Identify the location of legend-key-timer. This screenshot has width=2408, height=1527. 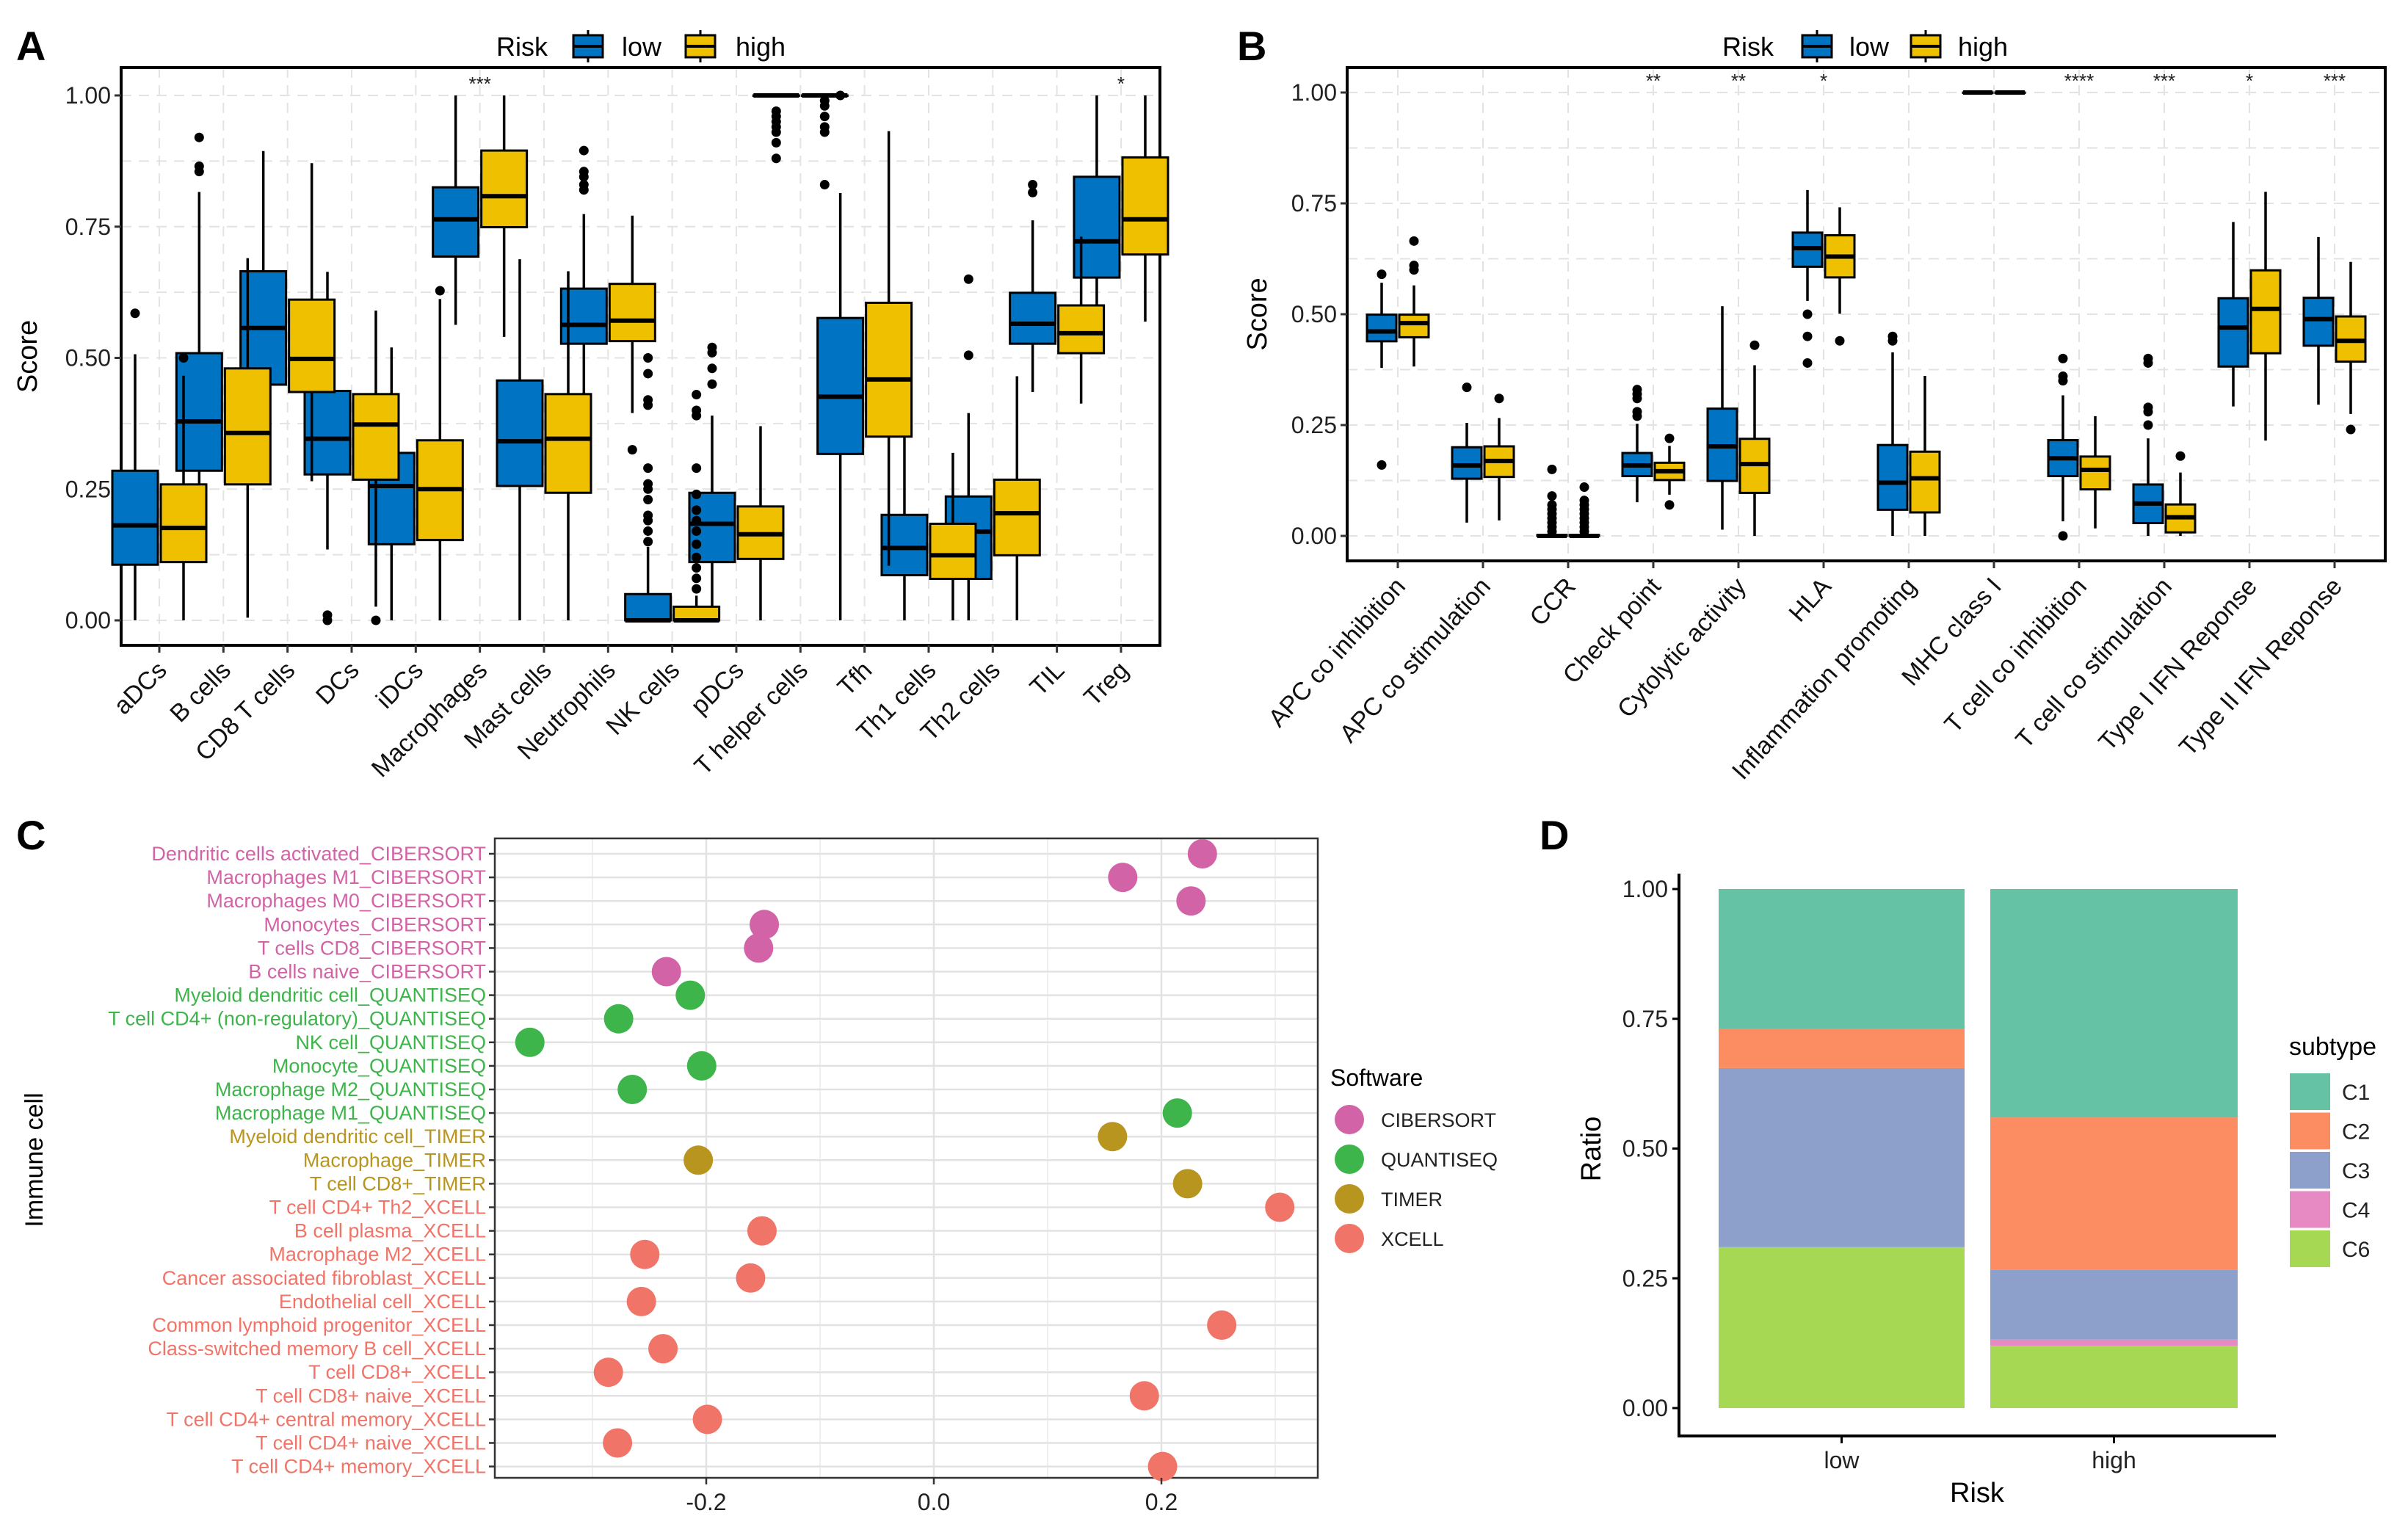
(1349, 1199).